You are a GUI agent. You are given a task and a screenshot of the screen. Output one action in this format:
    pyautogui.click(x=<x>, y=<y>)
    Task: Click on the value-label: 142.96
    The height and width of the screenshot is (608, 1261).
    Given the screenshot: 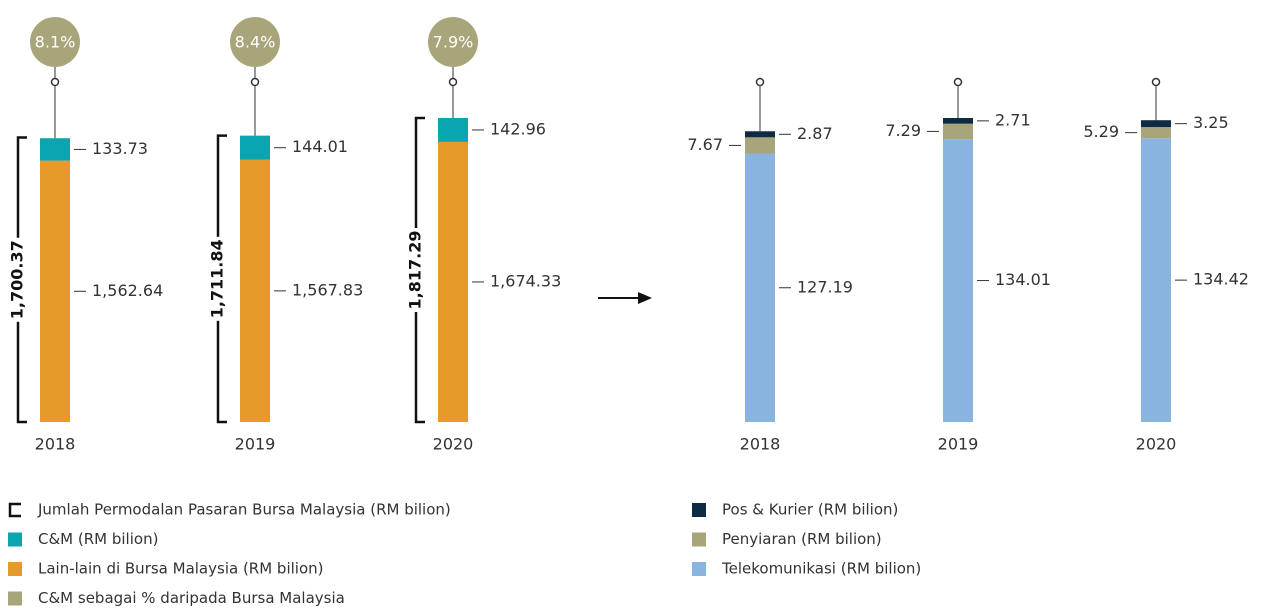 What is the action you would take?
    pyautogui.click(x=518, y=128)
    